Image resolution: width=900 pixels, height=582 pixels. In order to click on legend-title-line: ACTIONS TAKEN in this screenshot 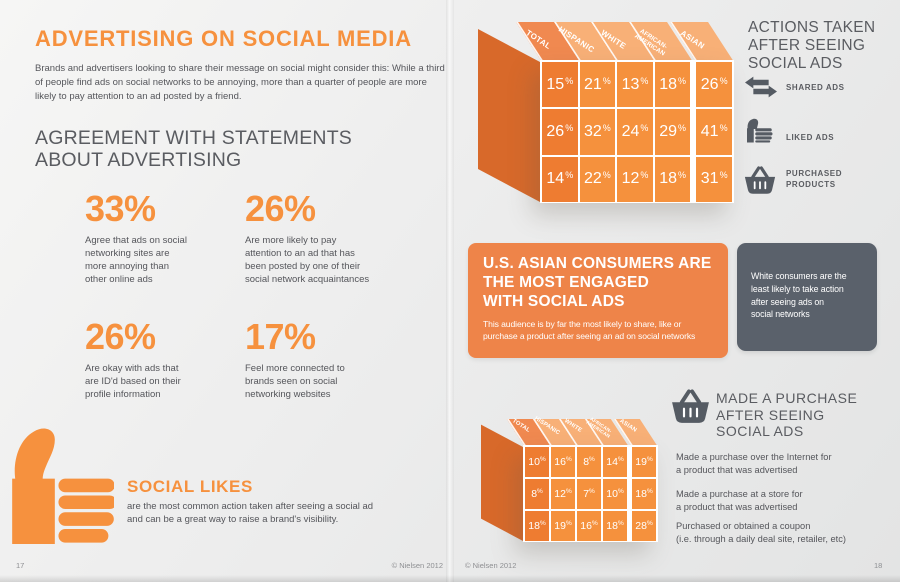, I will do `click(812, 27)`.